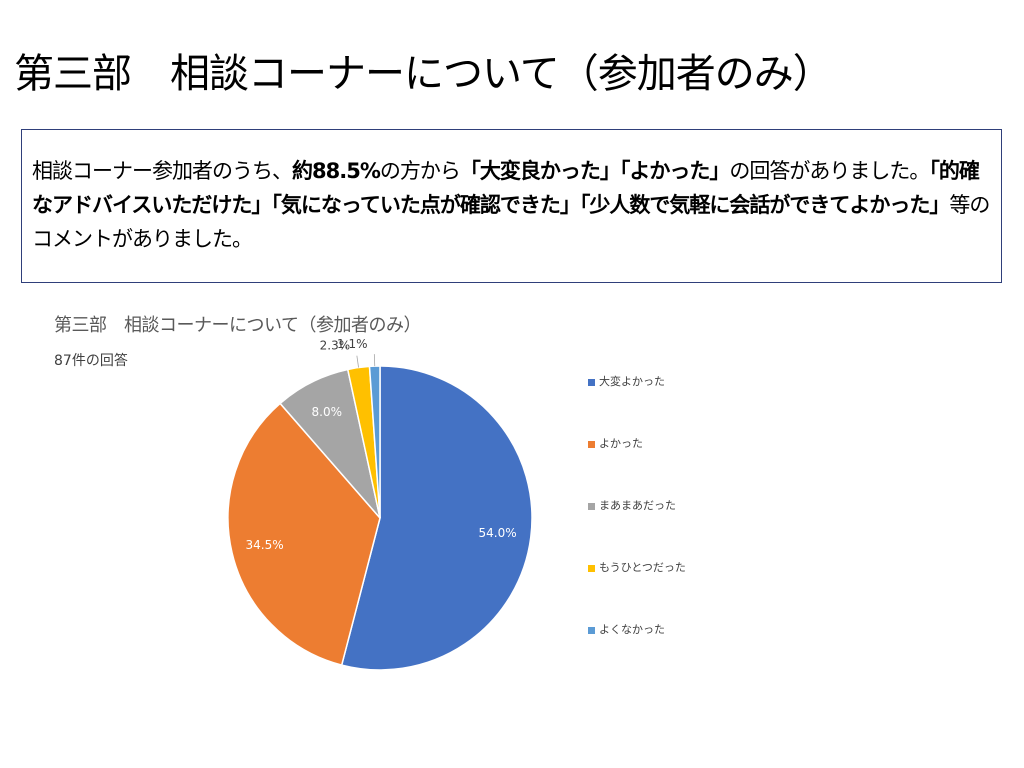 Image resolution: width=1024 pixels, height=768 pixels. I want to click on pie-slice-very-good, so click(436, 518).